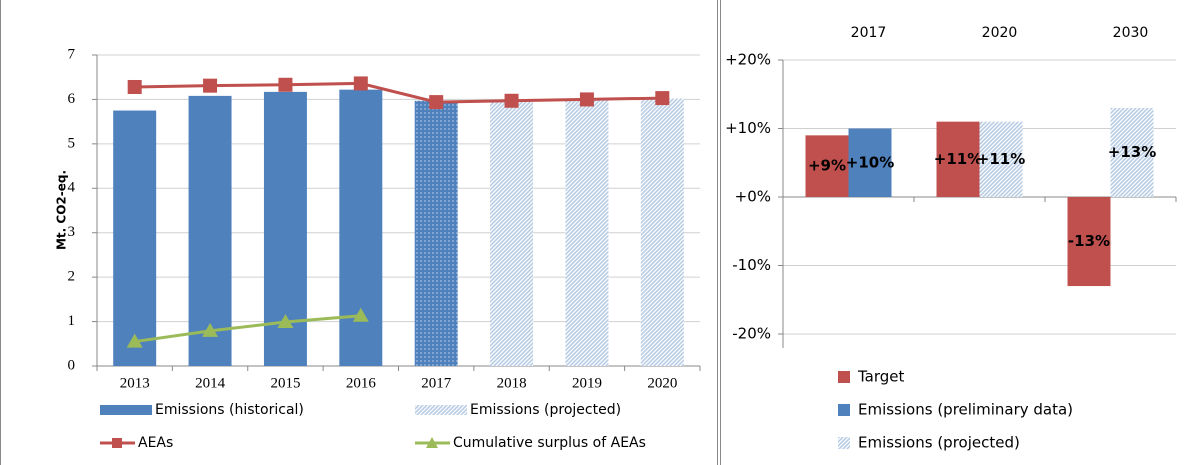 Image resolution: width=1196 pixels, height=465 pixels. I want to click on x-tick-label: 2016, so click(361, 383).